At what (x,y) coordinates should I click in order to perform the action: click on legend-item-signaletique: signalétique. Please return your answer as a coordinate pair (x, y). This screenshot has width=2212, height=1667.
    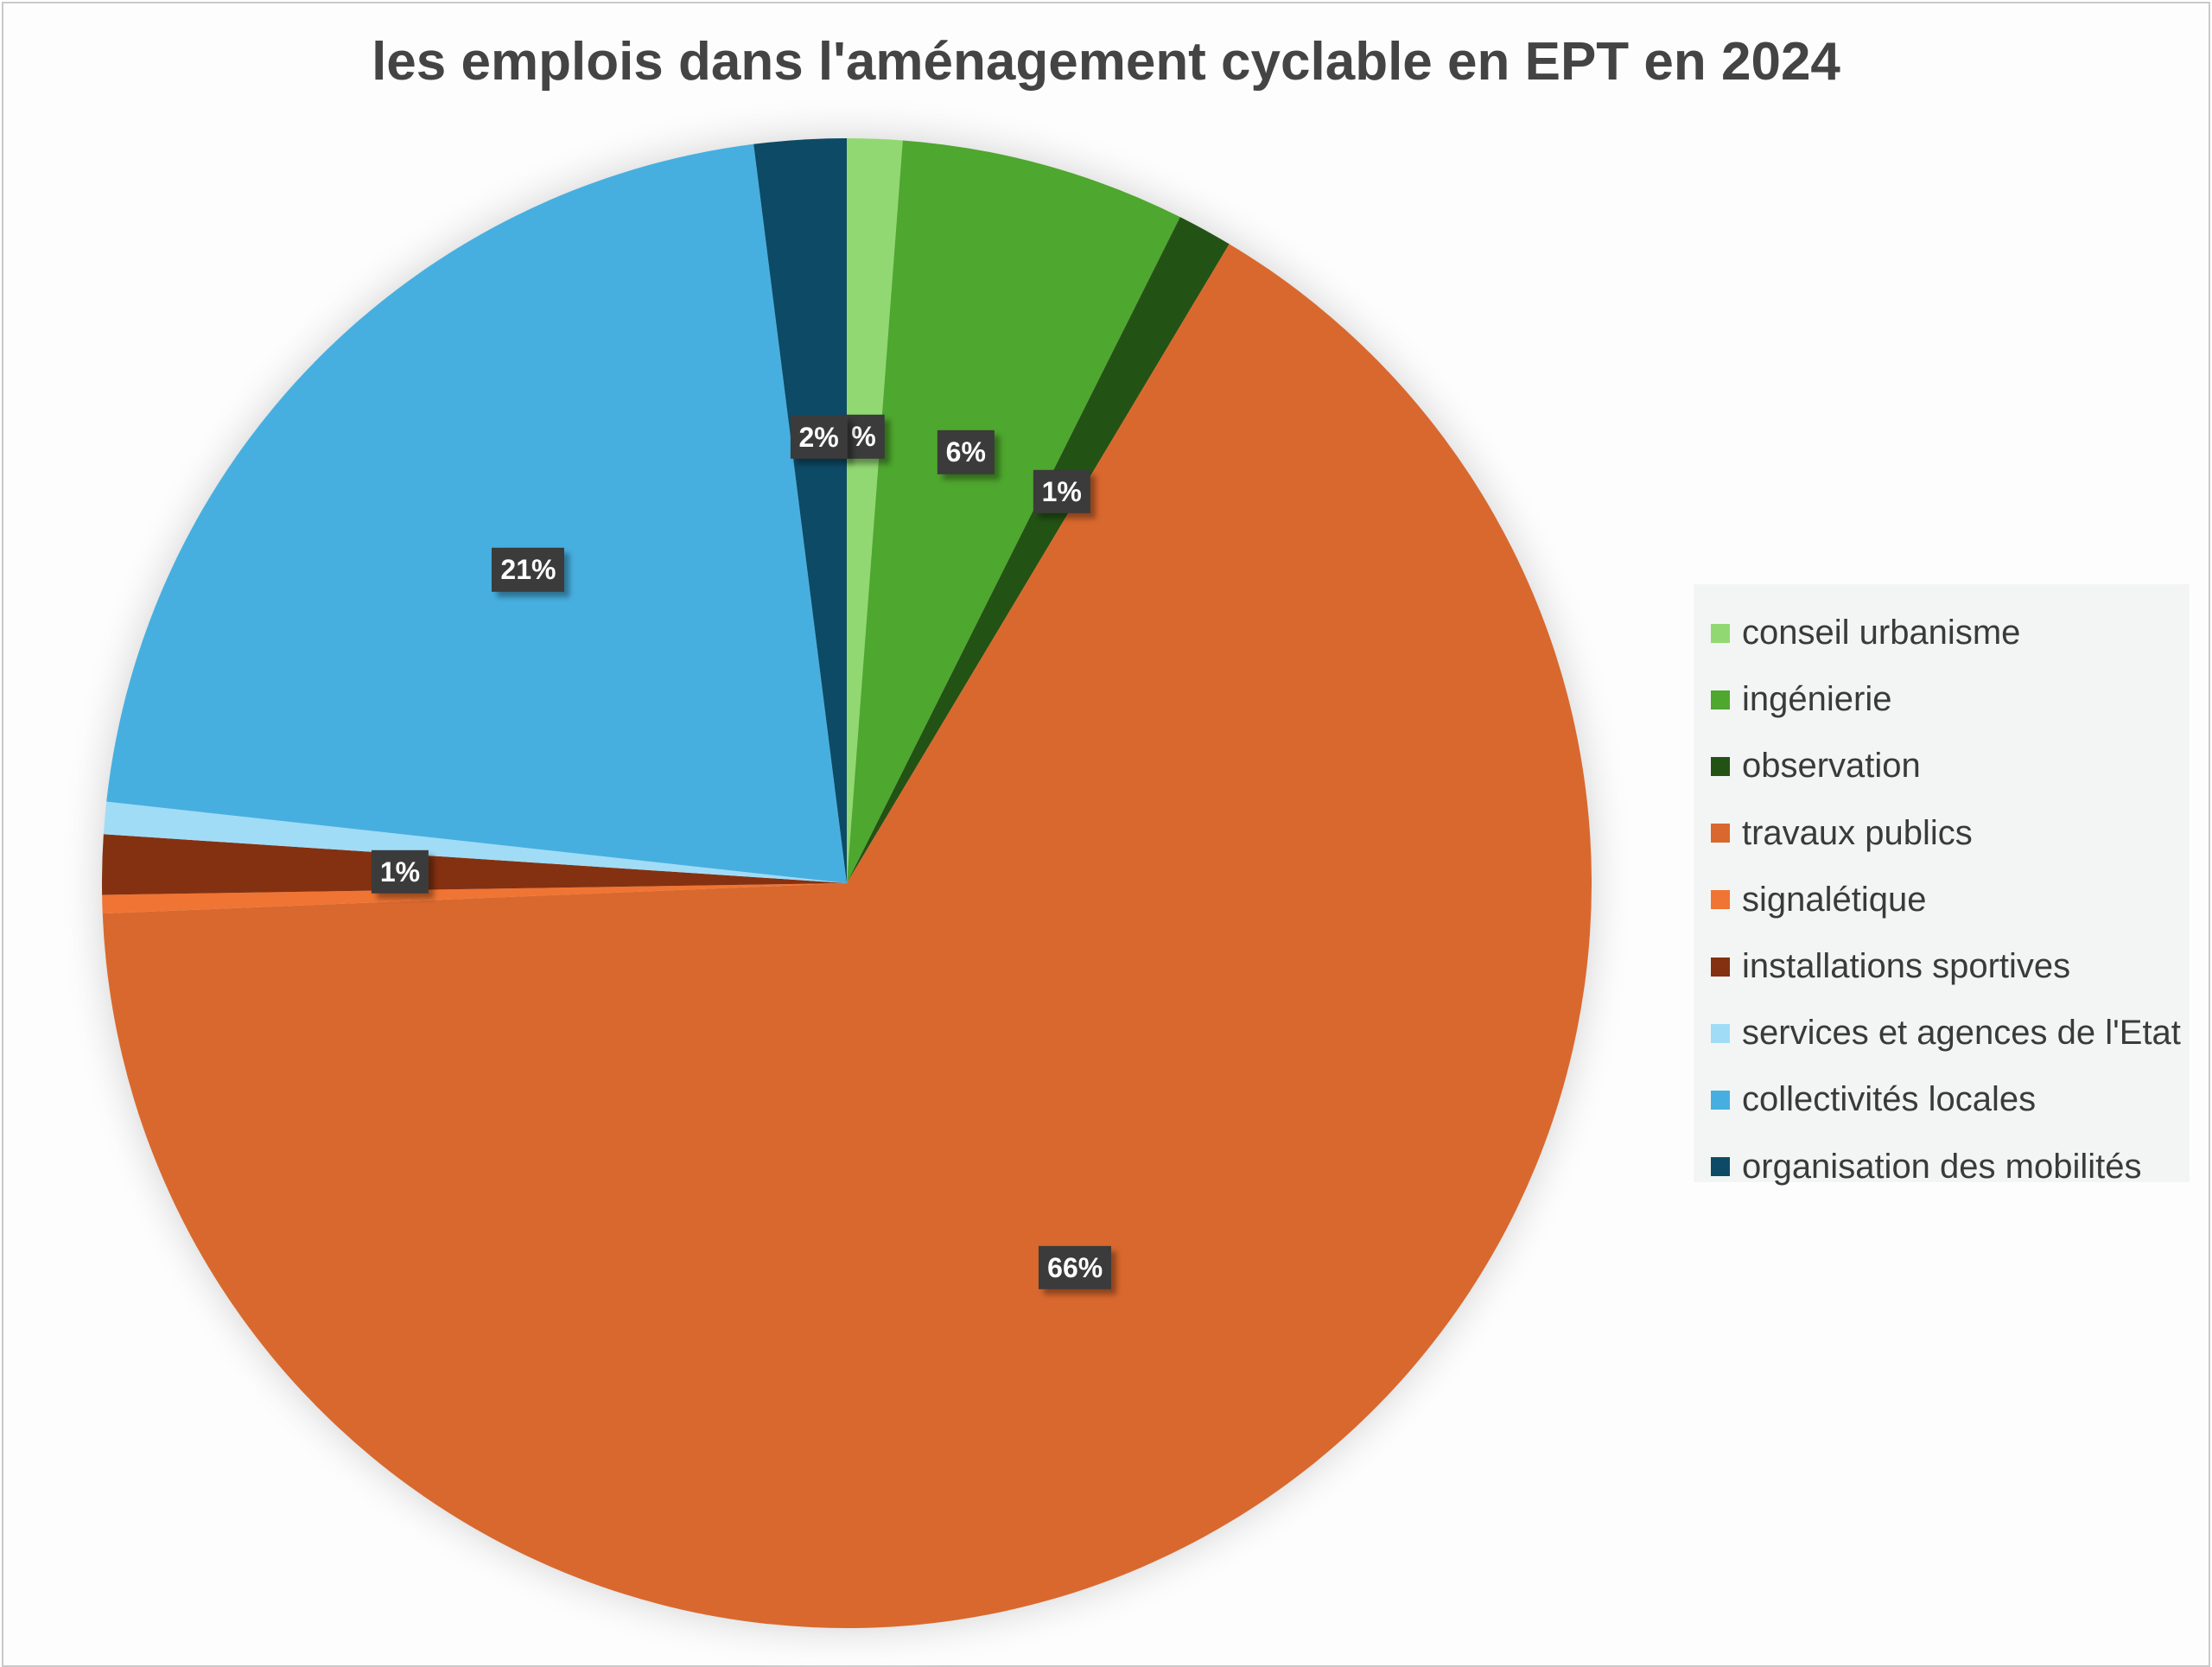
    Looking at the image, I should click on (1951, 900).